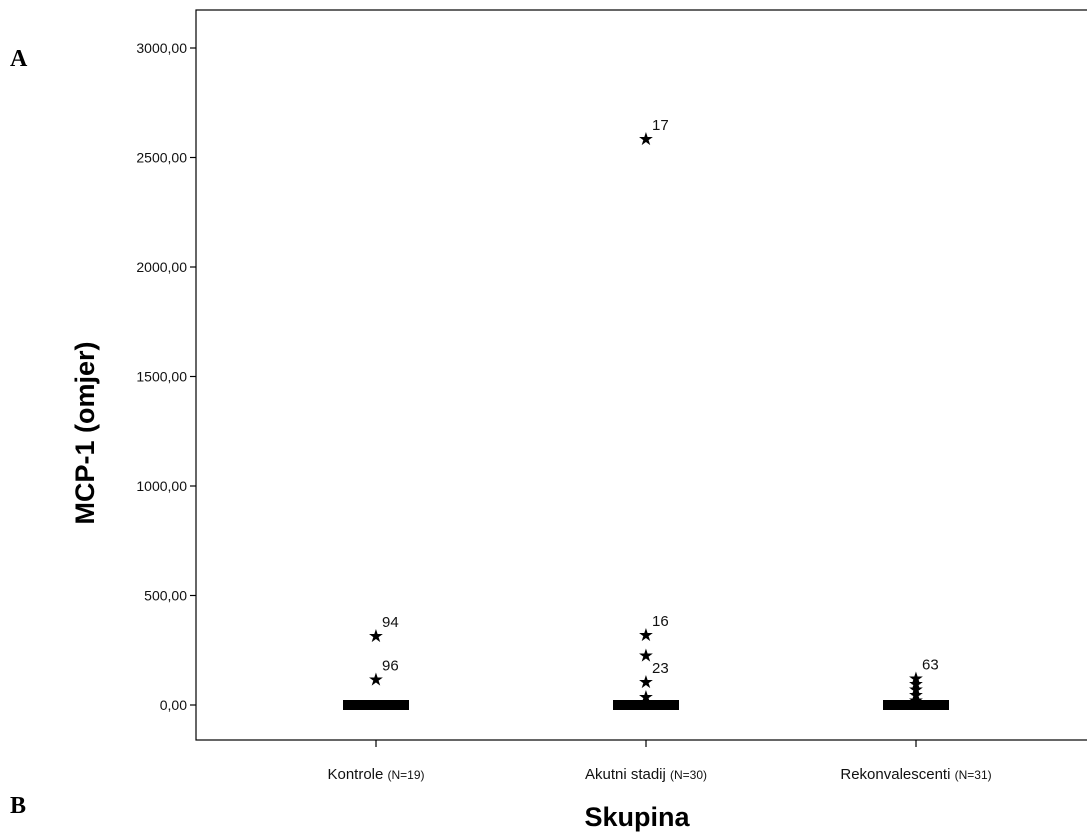 Image resolution: width=1087 pixels, height=834 pixels. I want to click on y-tick-label: 2500,00, so click(161, 158).